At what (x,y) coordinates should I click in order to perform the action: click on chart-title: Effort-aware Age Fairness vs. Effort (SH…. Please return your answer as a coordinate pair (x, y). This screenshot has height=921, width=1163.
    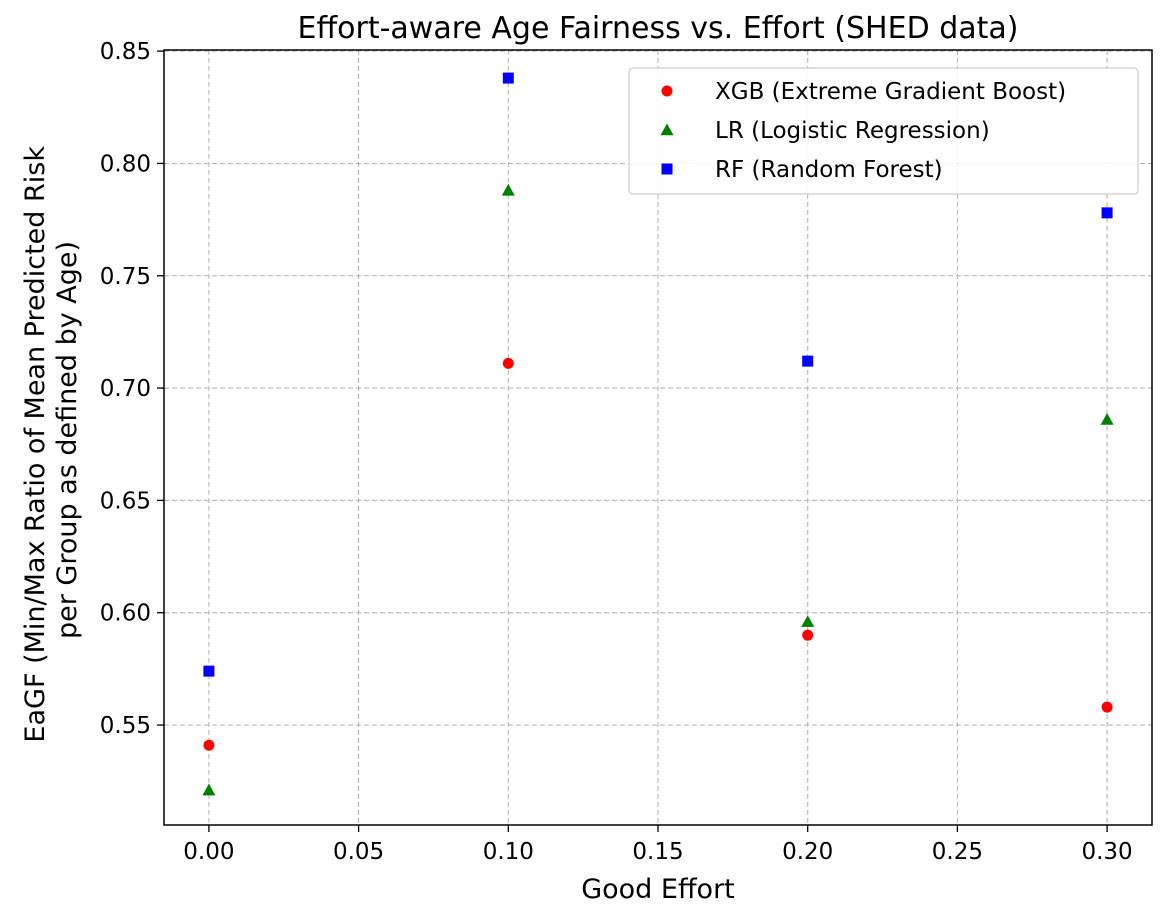
    Looking at the image, I should click on (658, 28).